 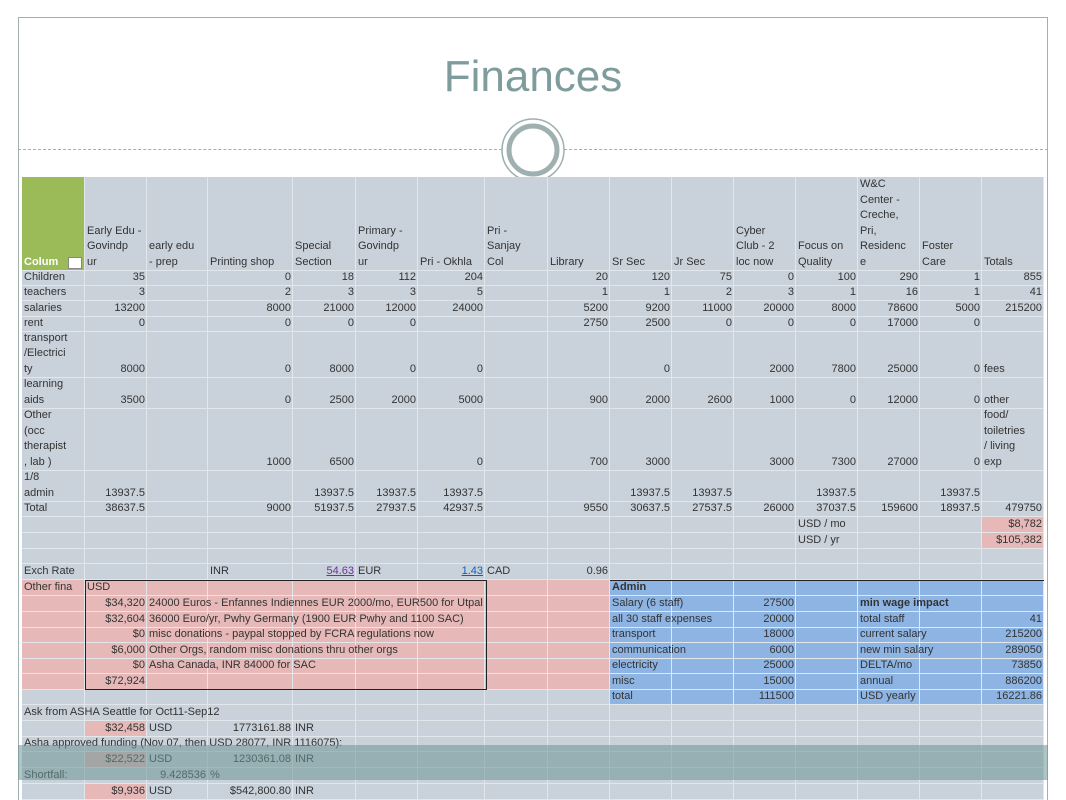 What do you see at coordinates (649, 649) in the screenshot?
I see `cell-text: communication` at bounding box center [649, 649].